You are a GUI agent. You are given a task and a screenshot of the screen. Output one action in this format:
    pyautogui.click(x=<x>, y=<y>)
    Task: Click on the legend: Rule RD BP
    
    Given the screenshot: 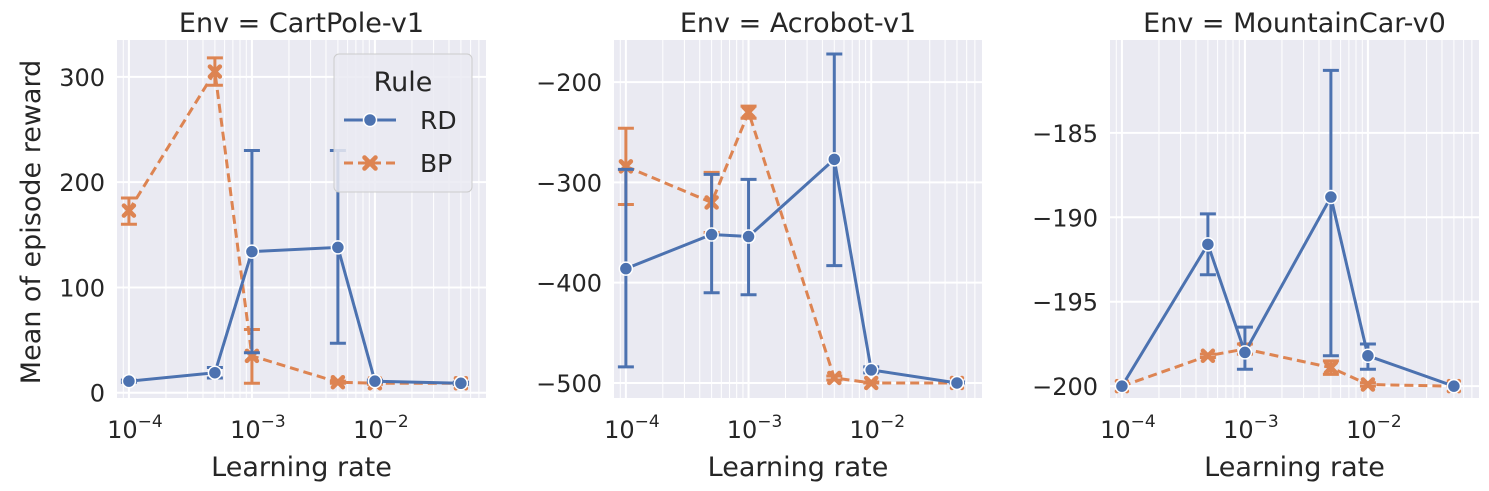 What is the action you would take?
    pyautogui.click(x=403, y=123)
    